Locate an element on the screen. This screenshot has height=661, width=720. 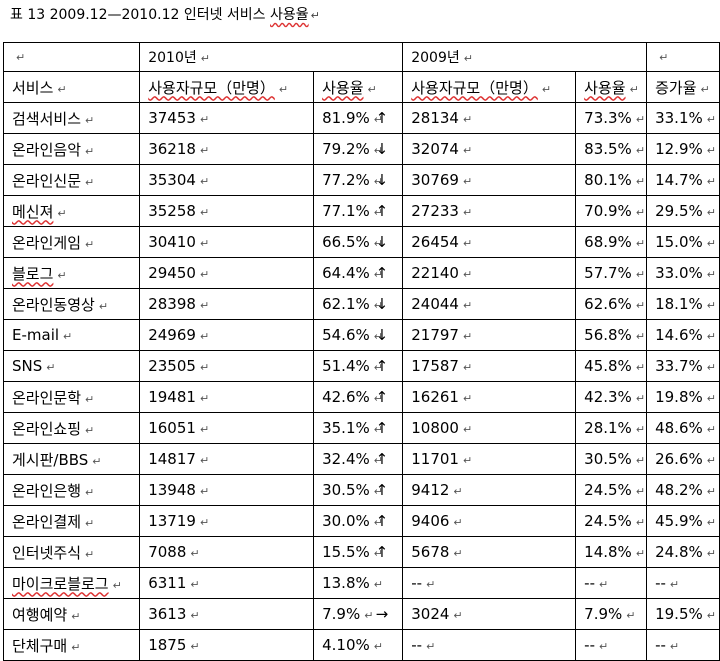
users-2009-cell: 27233 ↵ is located at coordinates (489, 211).